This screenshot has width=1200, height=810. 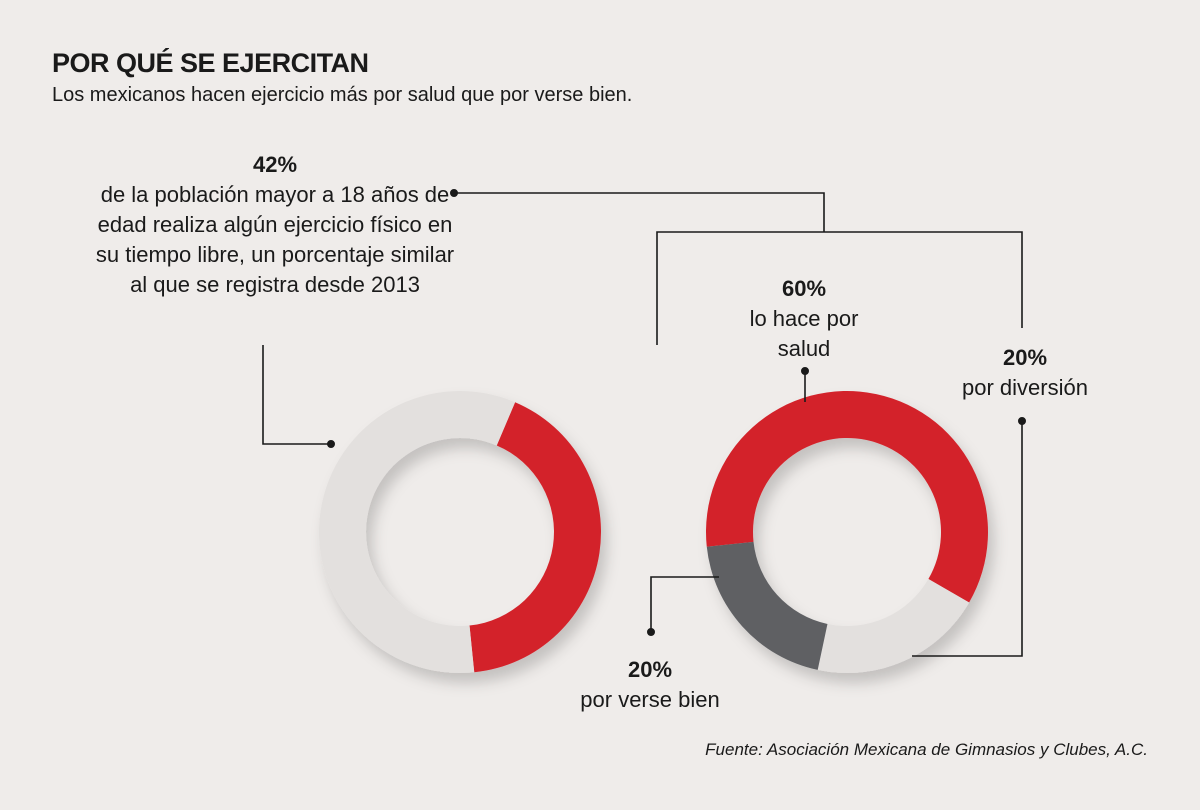 I want to click on page-title: POR QUÉ SE EJERCITAN, so click(x=210, y=63).